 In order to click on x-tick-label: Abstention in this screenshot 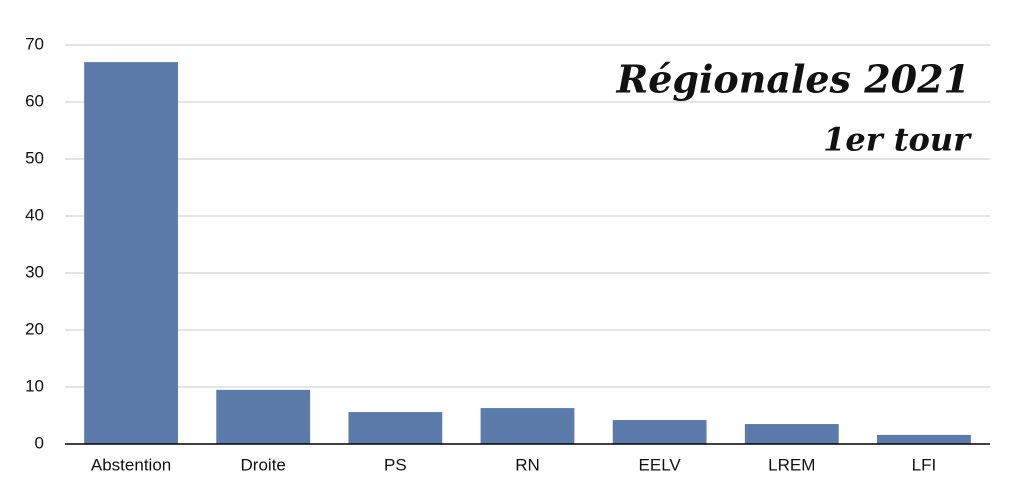, I will do `click(131, 464)`.